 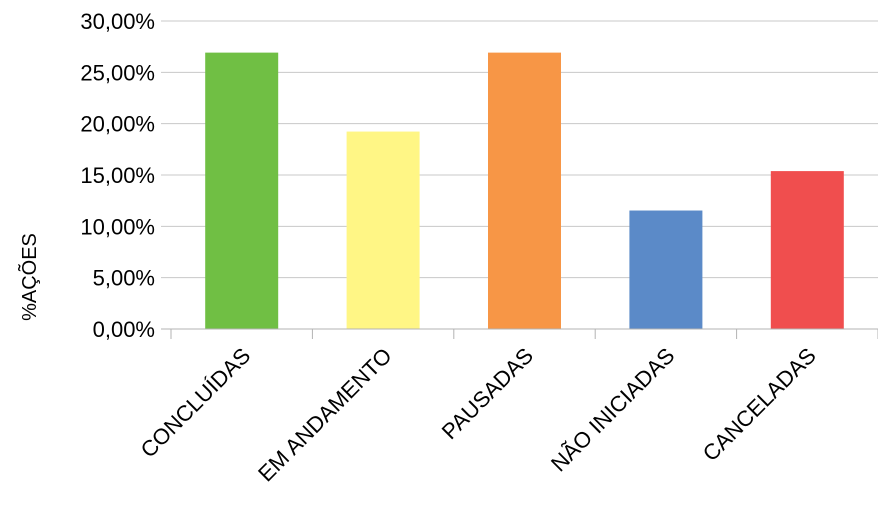 What do you see at coordinates (325, 415) in the screenshot?
I see `x-tick-label: EM ANDAMENTO` at bounding box center [325, 415].